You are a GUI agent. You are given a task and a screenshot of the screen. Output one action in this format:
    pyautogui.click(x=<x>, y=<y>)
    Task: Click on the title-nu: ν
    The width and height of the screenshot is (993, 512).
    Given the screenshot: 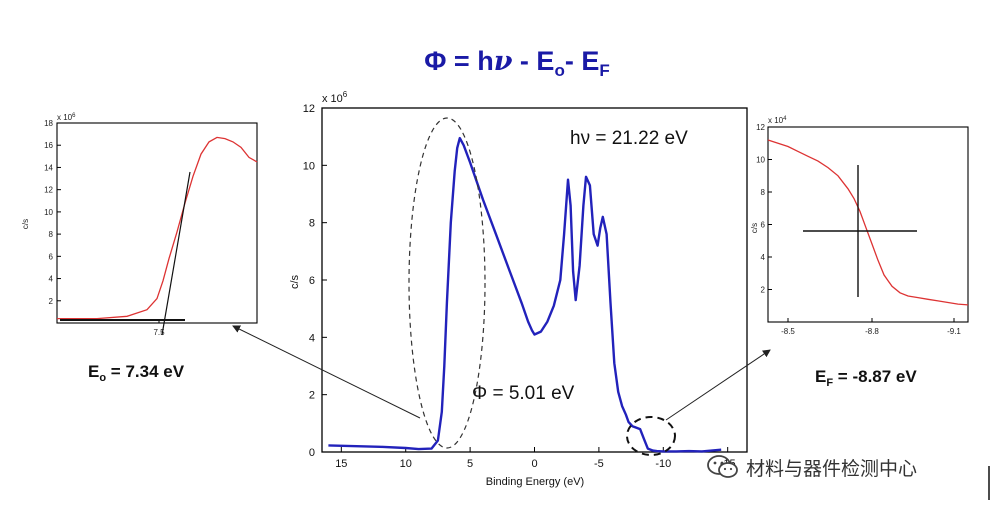 What is the action you would take?
    pyautogui.click(x=503, y=61)
    